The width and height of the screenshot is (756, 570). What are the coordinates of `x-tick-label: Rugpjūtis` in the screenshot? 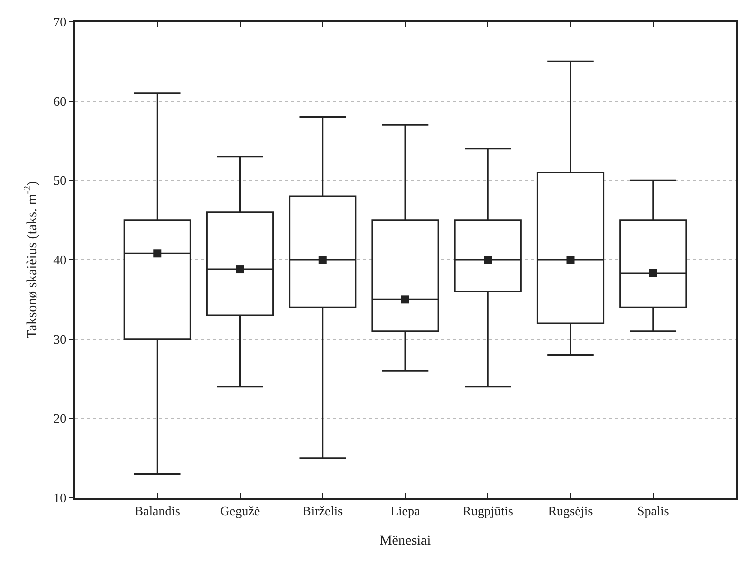 It's located at (488, 510).